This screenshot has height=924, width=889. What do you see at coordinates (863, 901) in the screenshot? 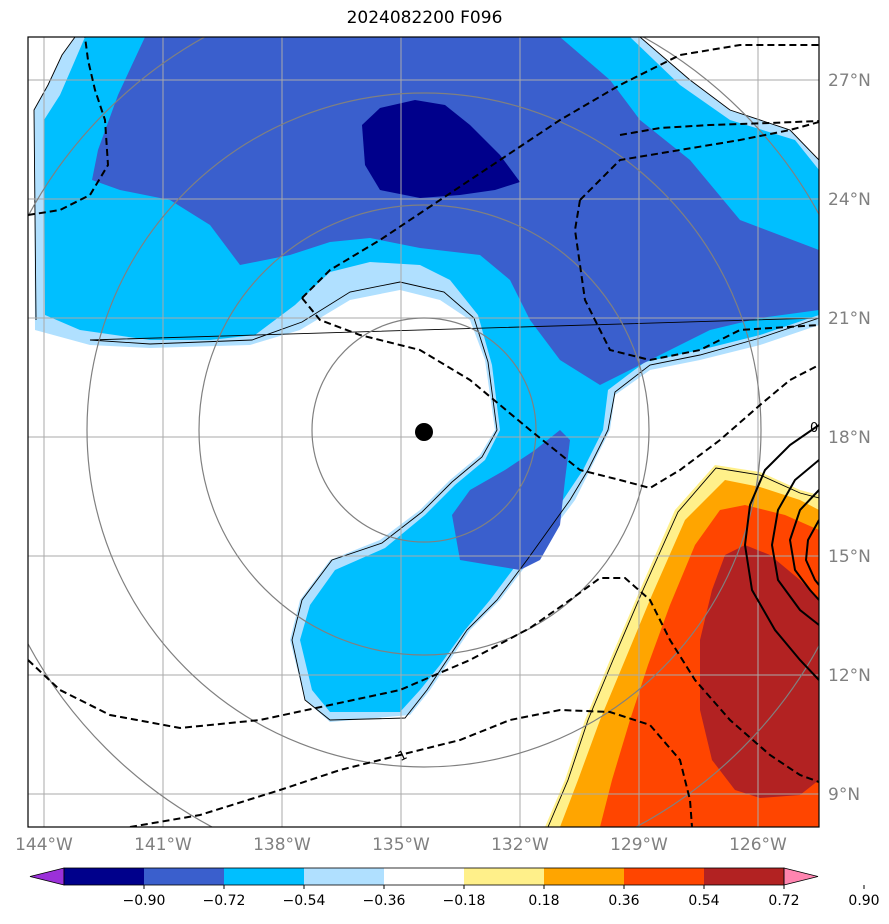
I see `colorbar-tick-label: 0.90` at bounding box center [863, 901].